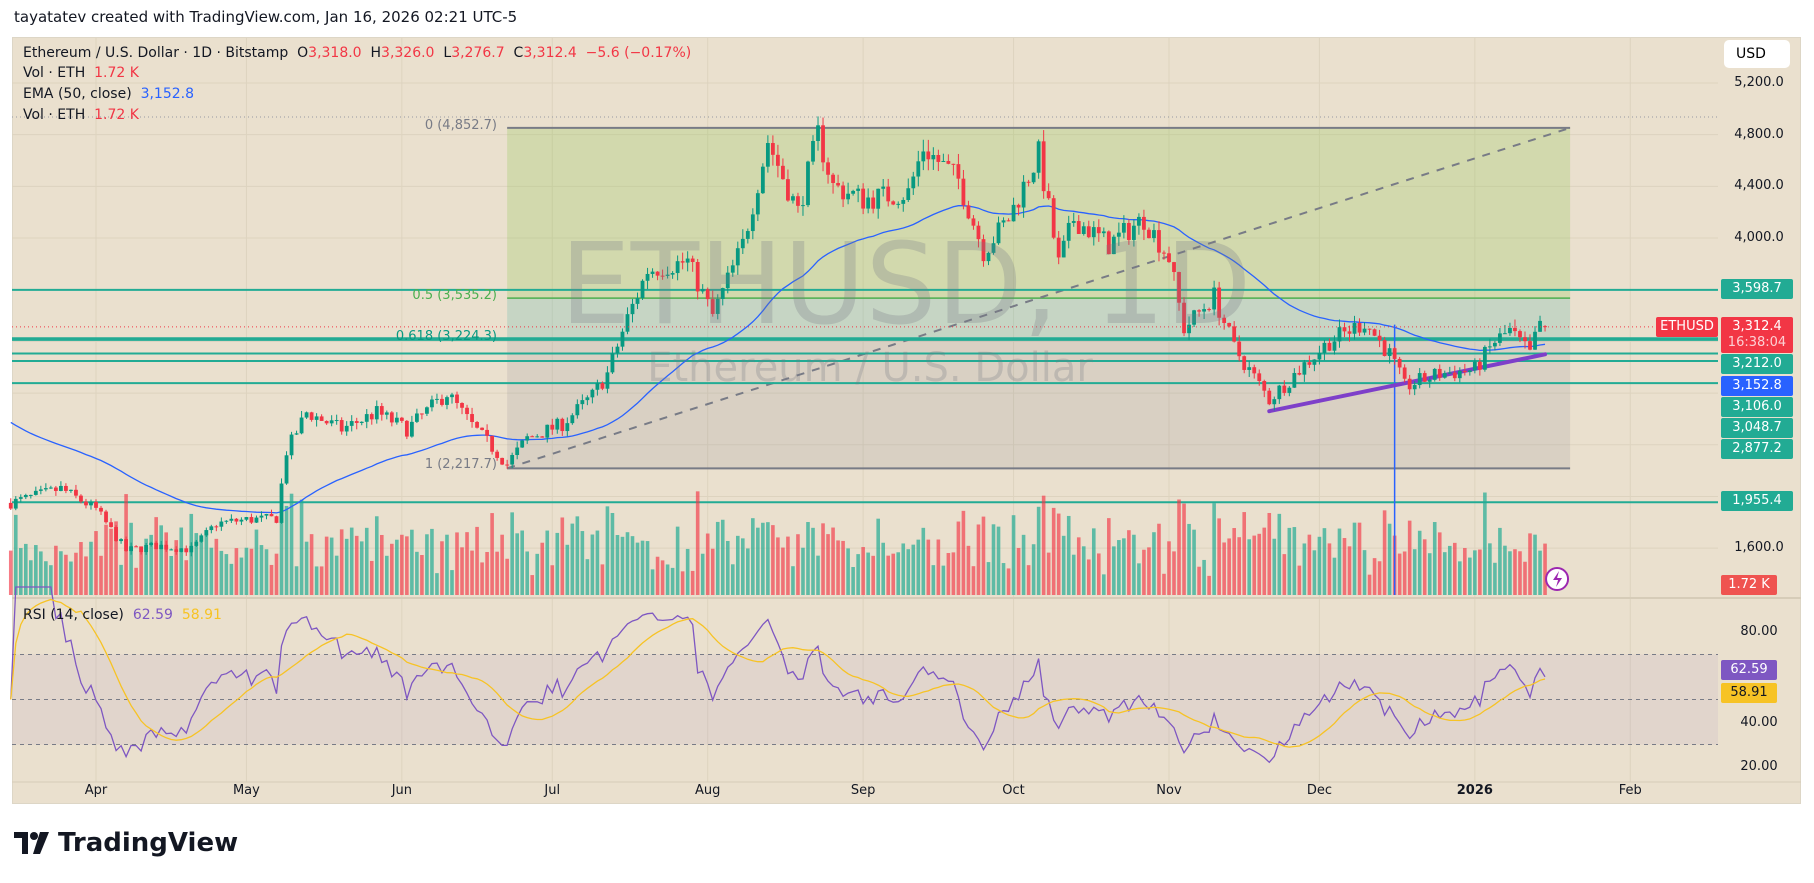 This screenshot has width=1814, height=883. I want to click on rsi-label: RSI (14, close), so click(73, 615).